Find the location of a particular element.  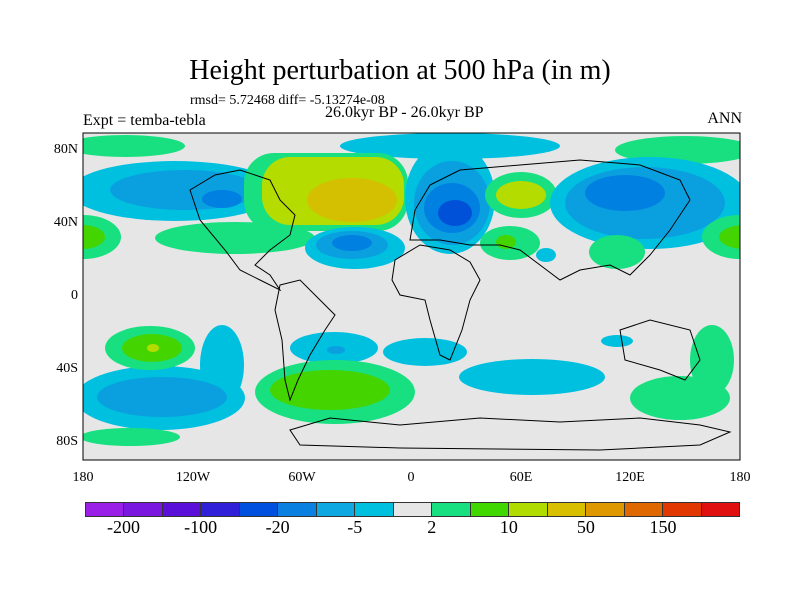

stats-label: rmsd= 5.72468 diff= -5.13274e-08 is located at coordinates (287, 100).